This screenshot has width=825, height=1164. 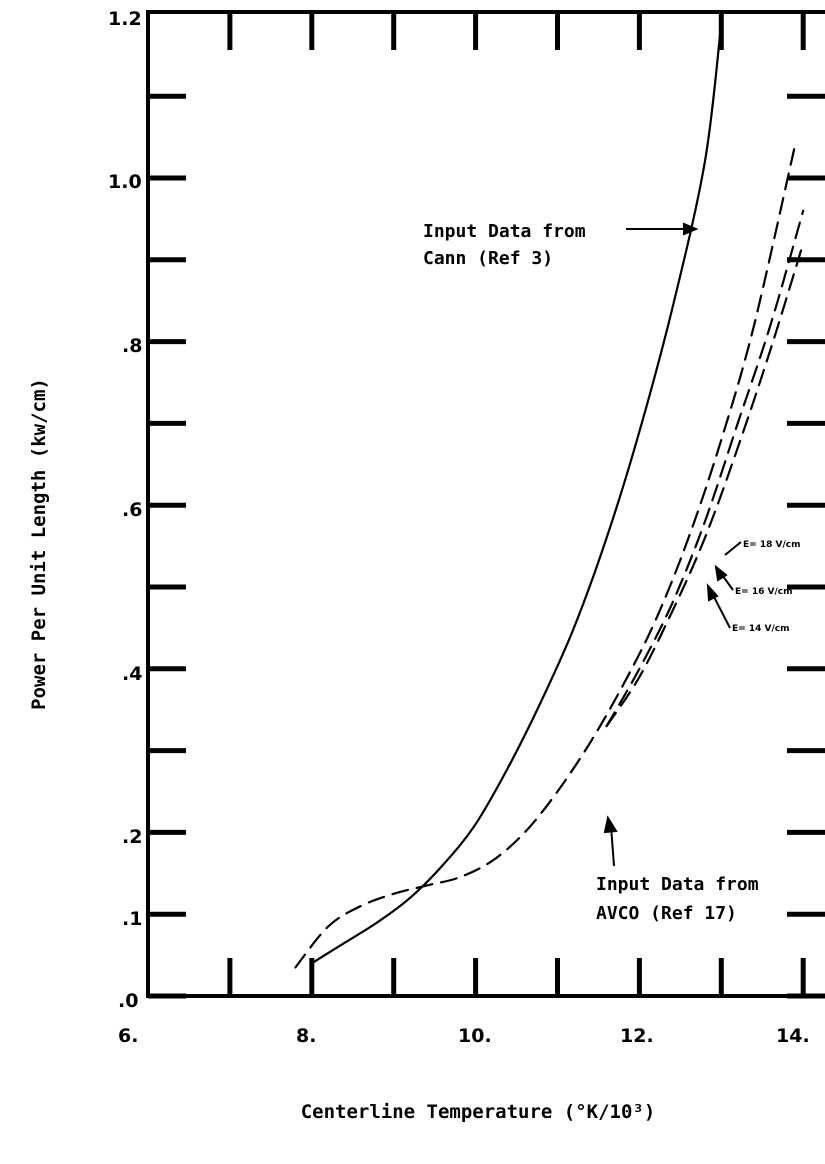 I want to click on y-tick-label-0.8: .8, so click(x=132, y=346).